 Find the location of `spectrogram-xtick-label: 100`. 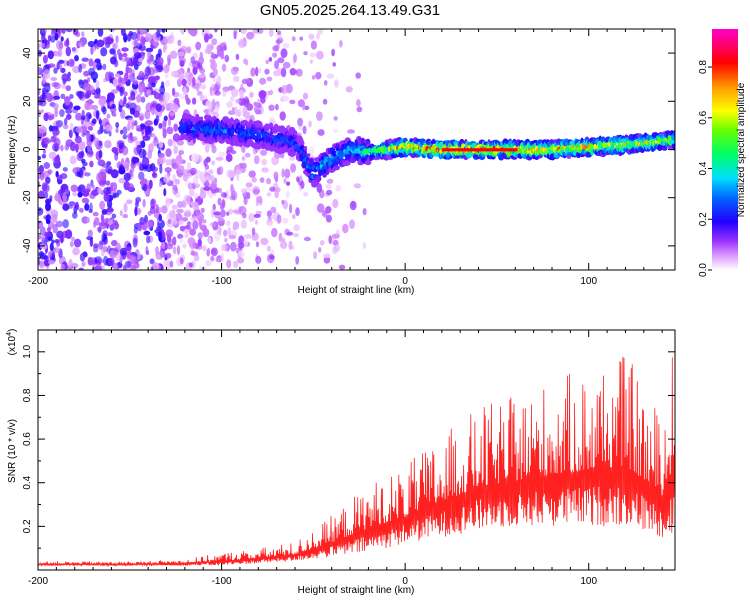

spectrogram-xtick-label: 100 is located at coordinates (588, 281).